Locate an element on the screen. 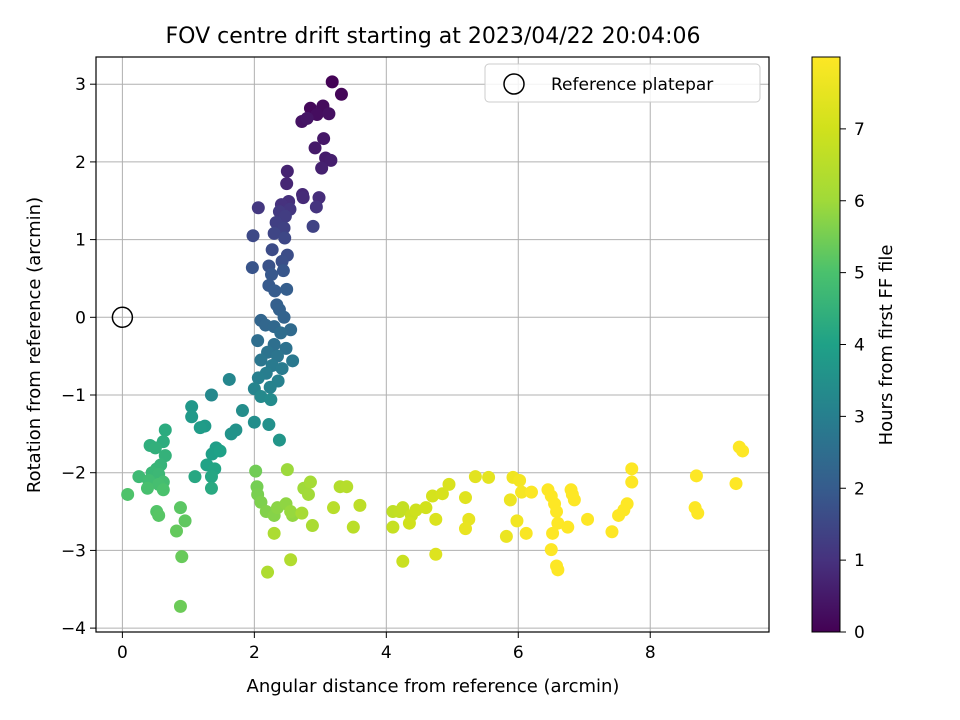 The height and width of the screenshot is (720, 960). legend: Reference platepar is located at coordinates (622, 83).